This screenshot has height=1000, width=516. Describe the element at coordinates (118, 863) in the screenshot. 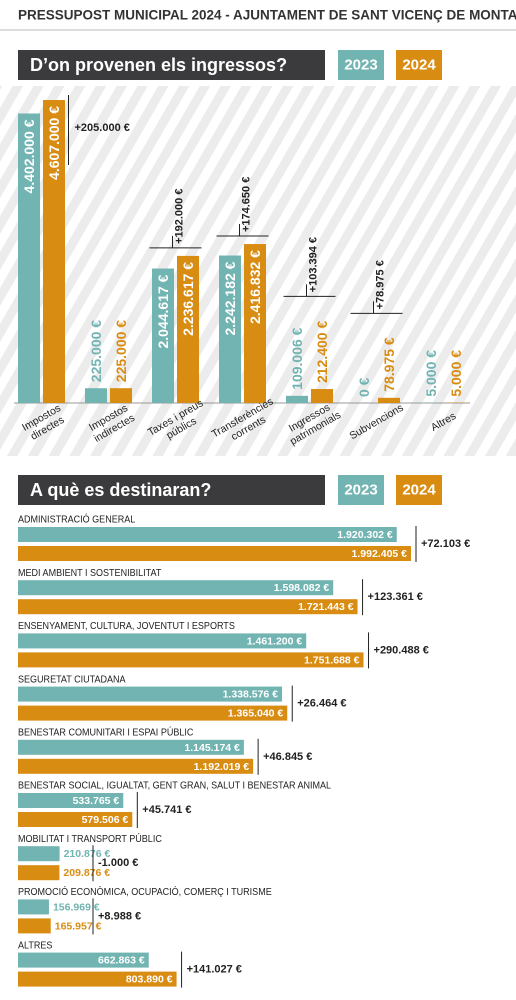

I see `difference-label: -1.000 €` at that location.